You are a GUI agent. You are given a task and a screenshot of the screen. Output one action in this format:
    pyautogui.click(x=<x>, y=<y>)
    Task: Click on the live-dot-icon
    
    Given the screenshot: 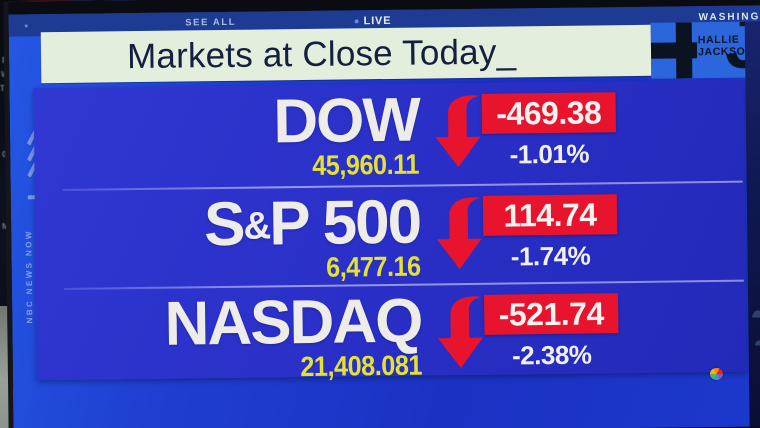 What is the action you would take?
    pyautogui.click(x=356, y=21)
    